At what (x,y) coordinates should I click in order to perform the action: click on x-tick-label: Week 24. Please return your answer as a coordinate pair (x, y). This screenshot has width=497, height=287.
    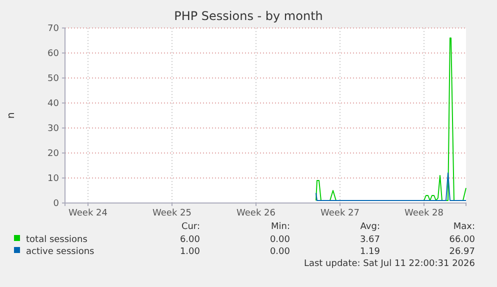
    Looking at the image, I should click on (88, 213).